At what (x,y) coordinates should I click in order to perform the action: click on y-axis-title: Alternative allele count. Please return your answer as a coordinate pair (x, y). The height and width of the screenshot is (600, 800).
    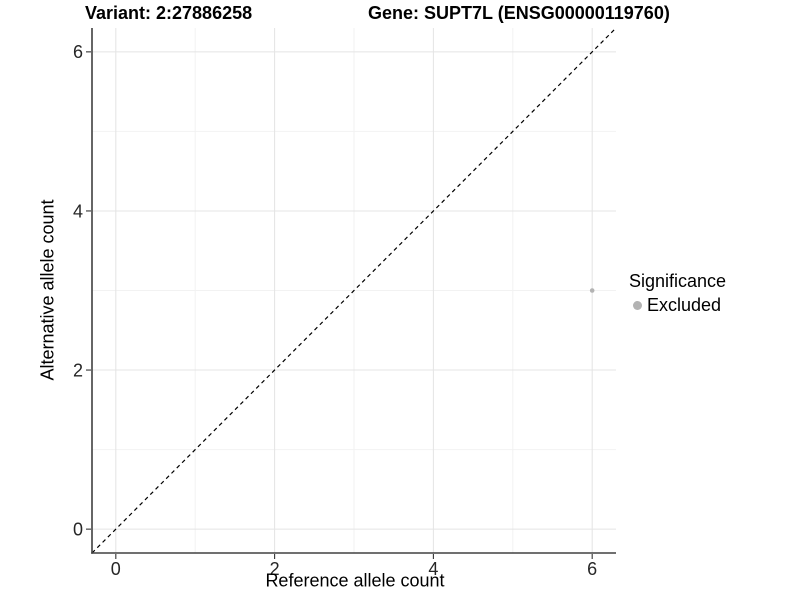
    Looking at the image, I should click on (47, 290).